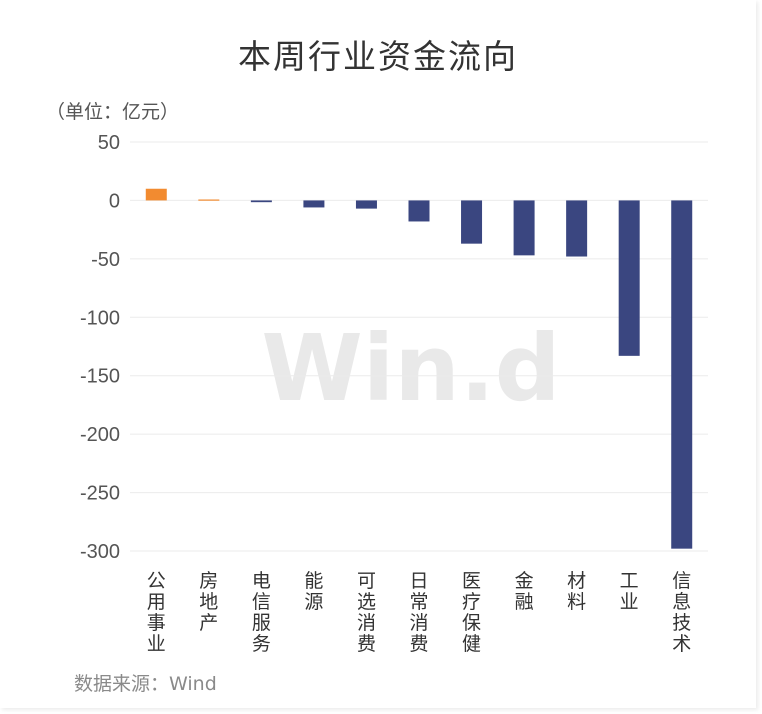 The image size is (762, 714). Describe the element at coordinates (100, 494) in the screenshot. I see `y-tick-label: -250` at that location.